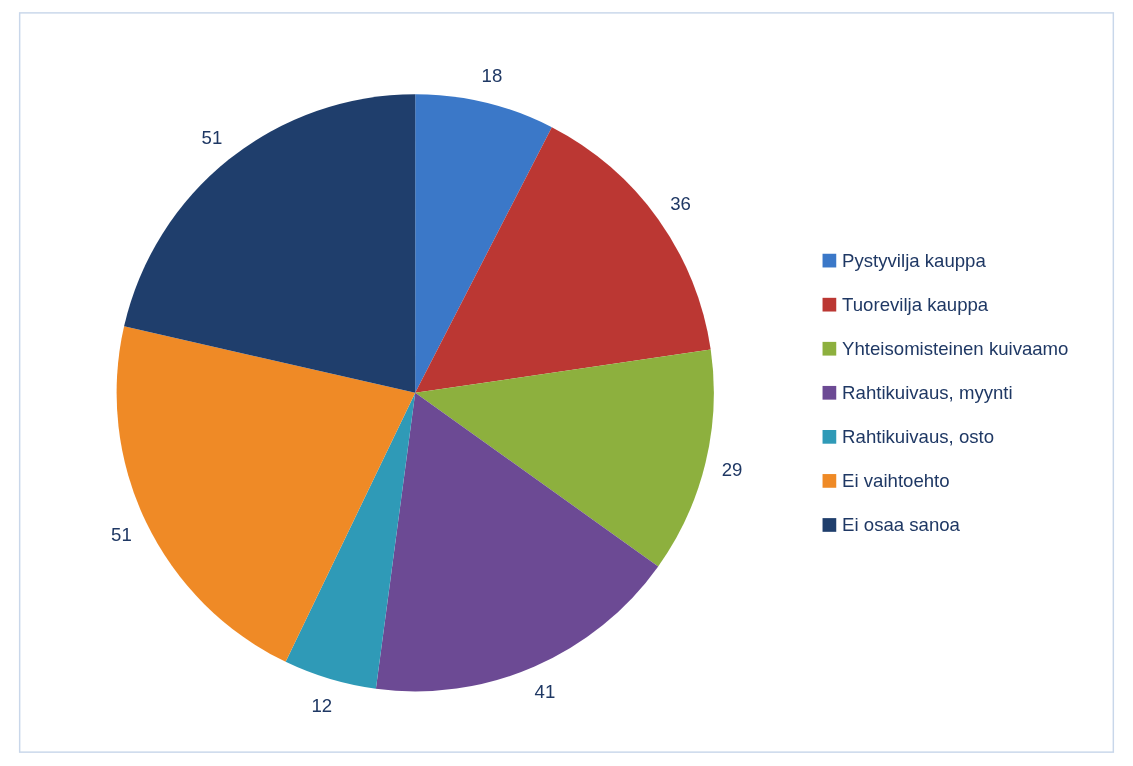 The height and width of the screenshot is (766, 1133). I want to click on legend-label: Rahtikuivaus, myynti, so click(927, 393).